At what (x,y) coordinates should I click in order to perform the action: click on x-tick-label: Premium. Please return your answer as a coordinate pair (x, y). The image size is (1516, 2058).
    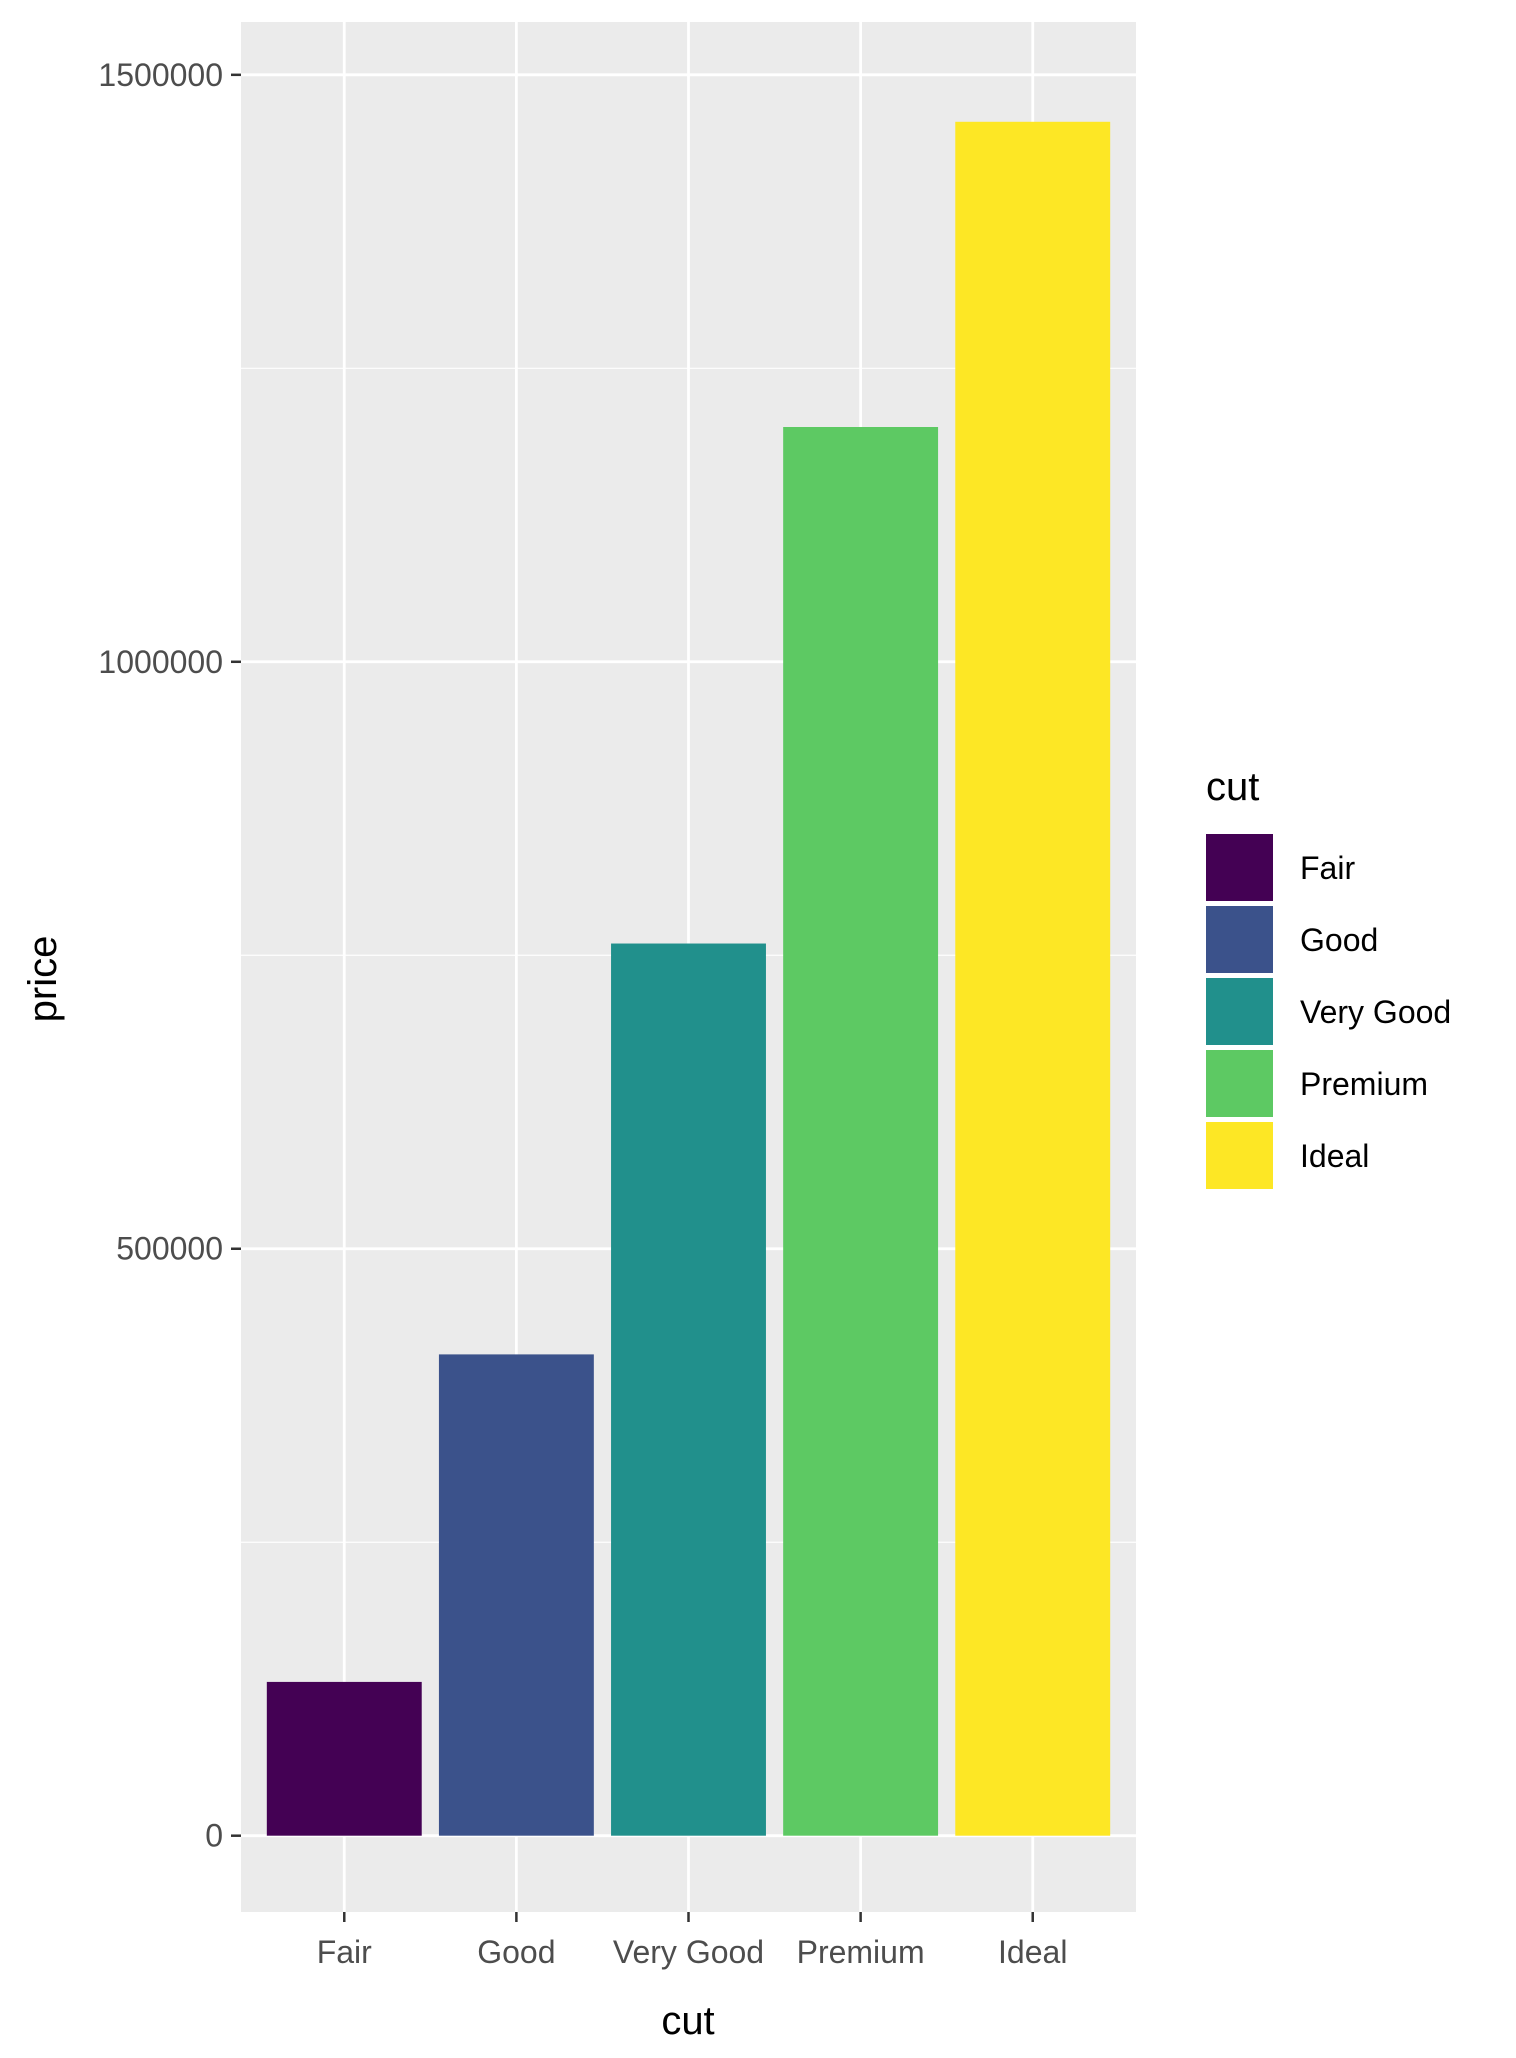
    Looking at the image, I should click on (861, 1952).